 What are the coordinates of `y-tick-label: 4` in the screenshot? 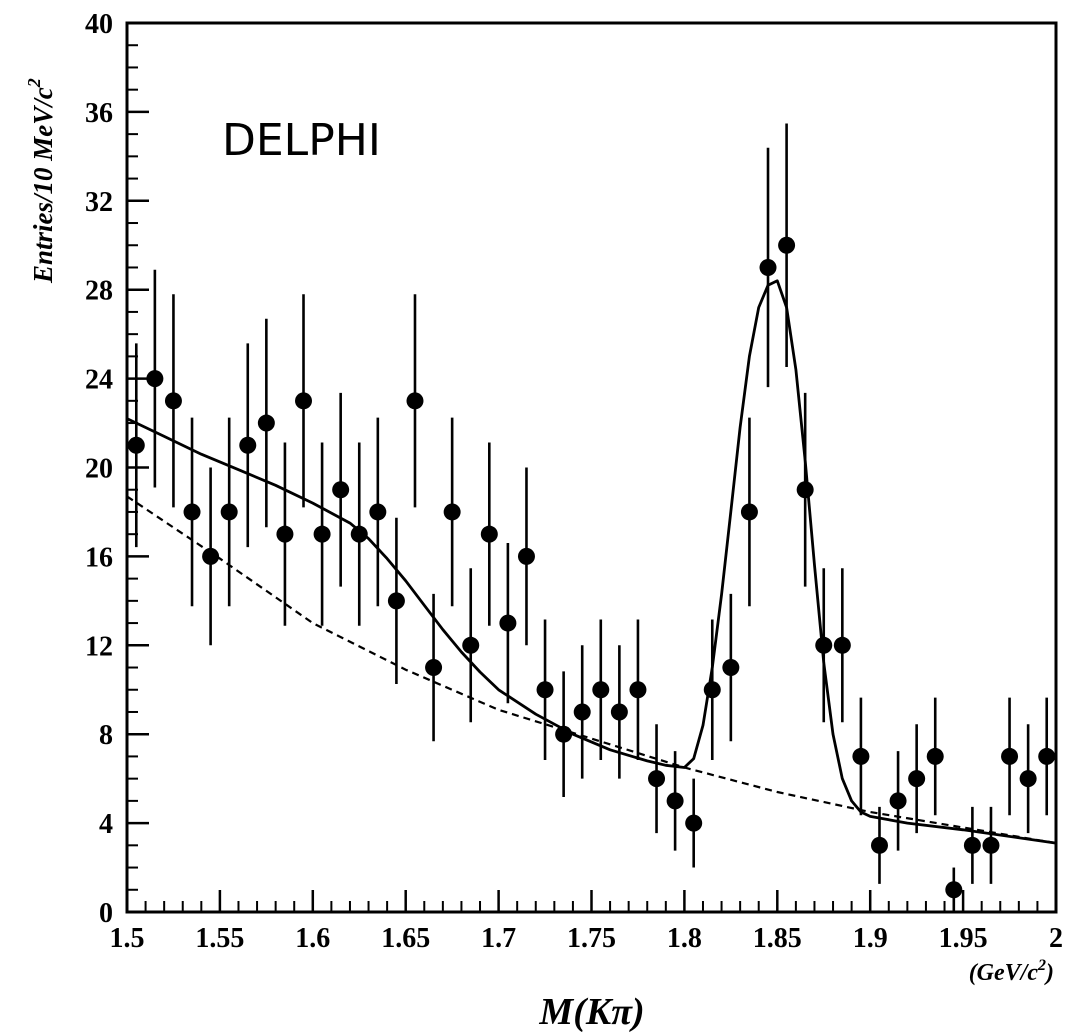 It's located at (106, 824).